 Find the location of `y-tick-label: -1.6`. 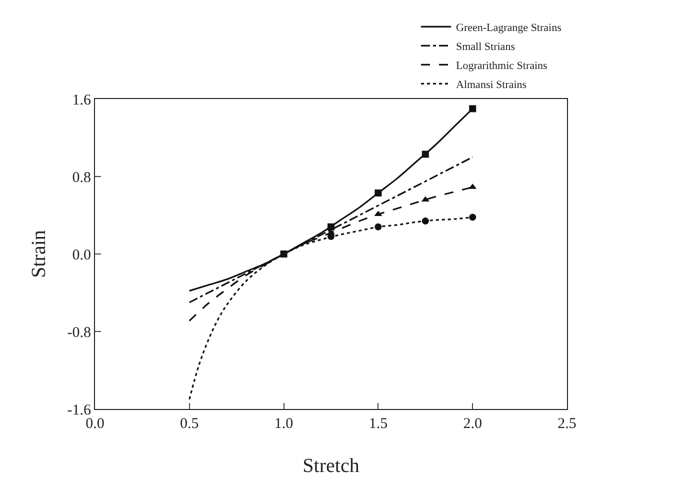

y-tick-label: -1.6 is located at coordinates (79, 410).